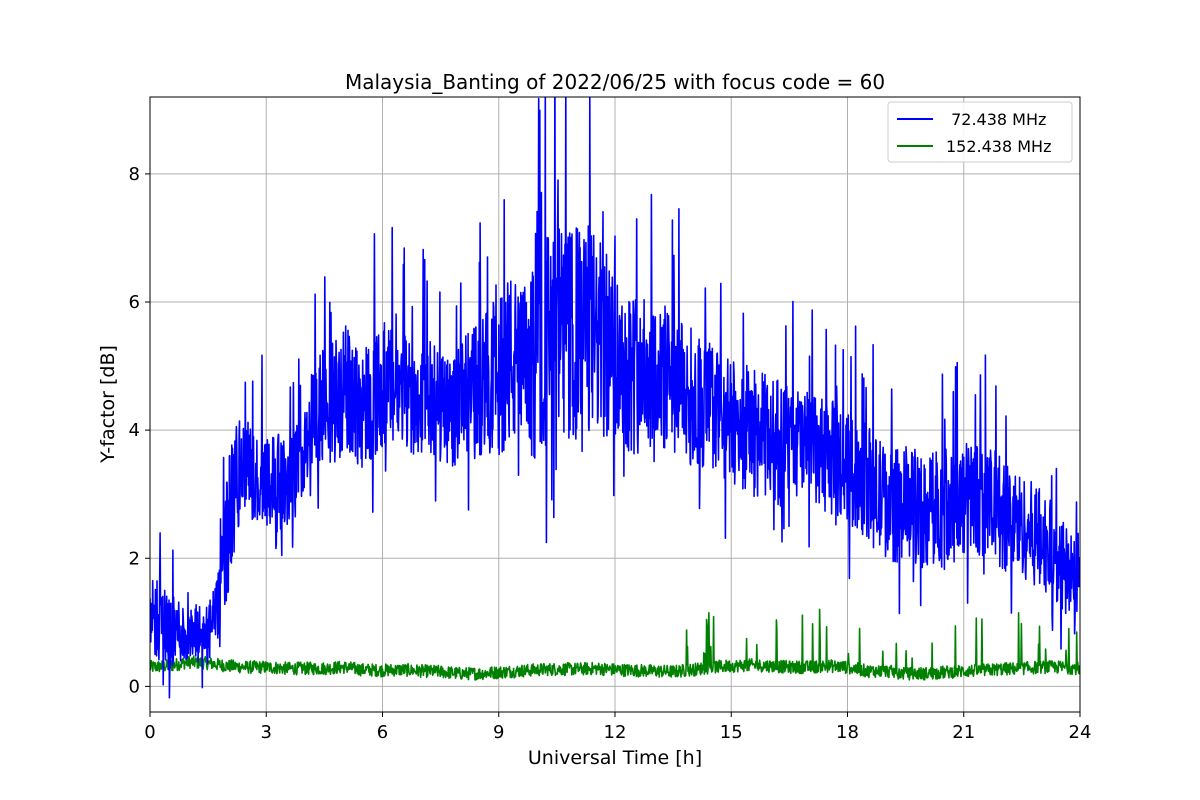  Describe the element at coordinates (996, 119) in the screenshot. I see `legend-entry-72mhz: 72.438 MHz` at that location.